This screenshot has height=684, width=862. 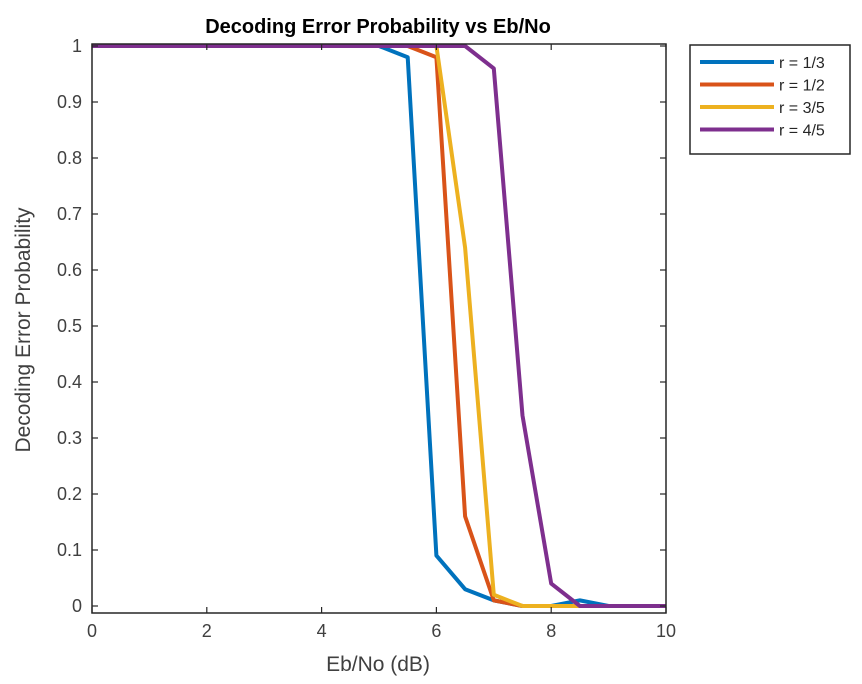 I want to click on y-tick-label: 0.2, so click(x=69, y=494).